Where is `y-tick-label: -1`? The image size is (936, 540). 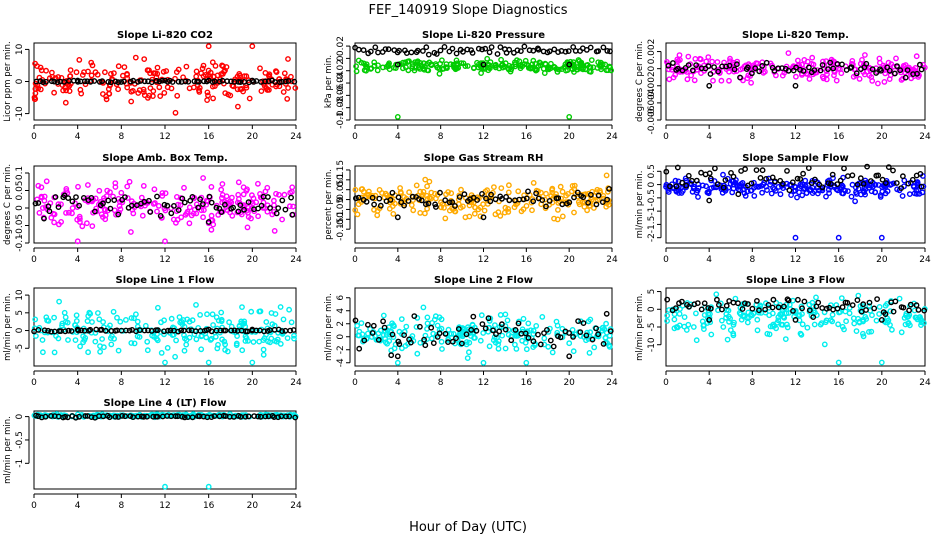
y-tick-label: -1 is located at coordinates (20, 463).